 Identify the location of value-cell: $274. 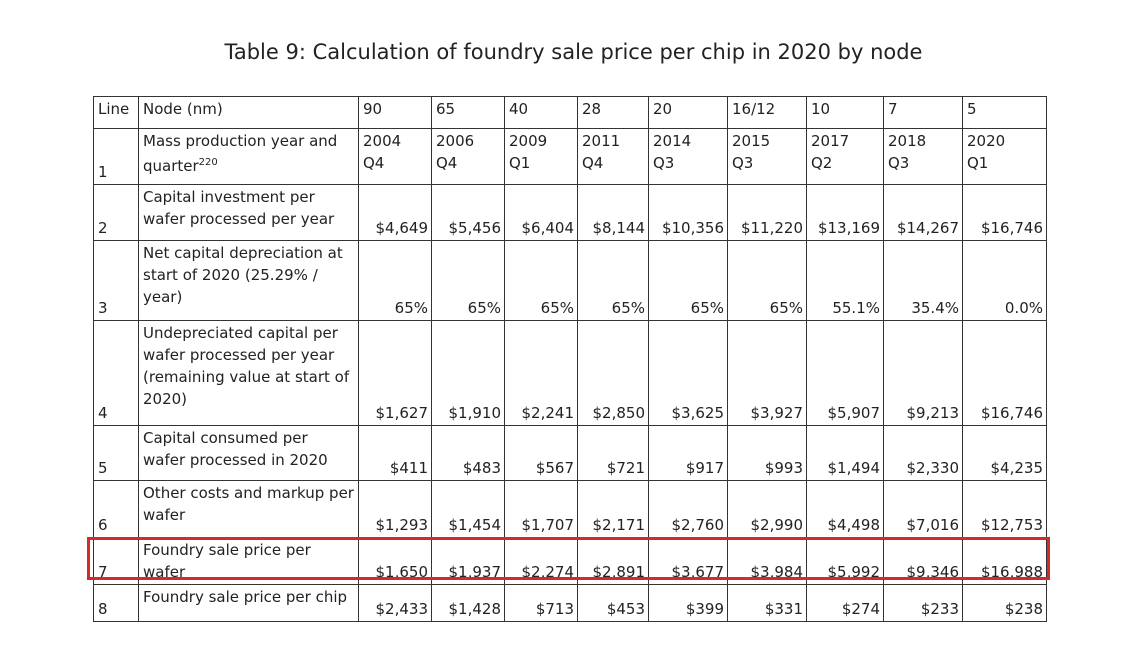
(845, 603).